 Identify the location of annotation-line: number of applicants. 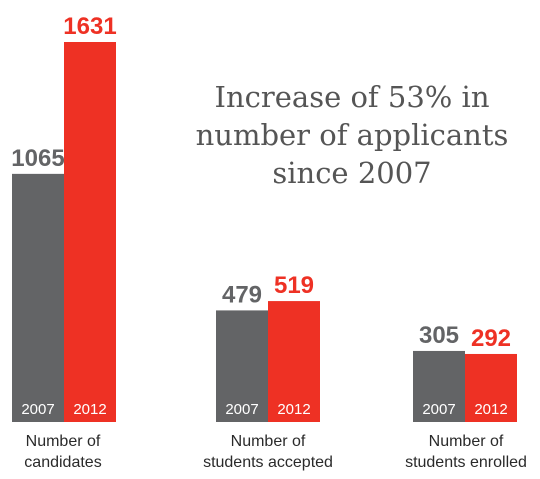
(352, 135).